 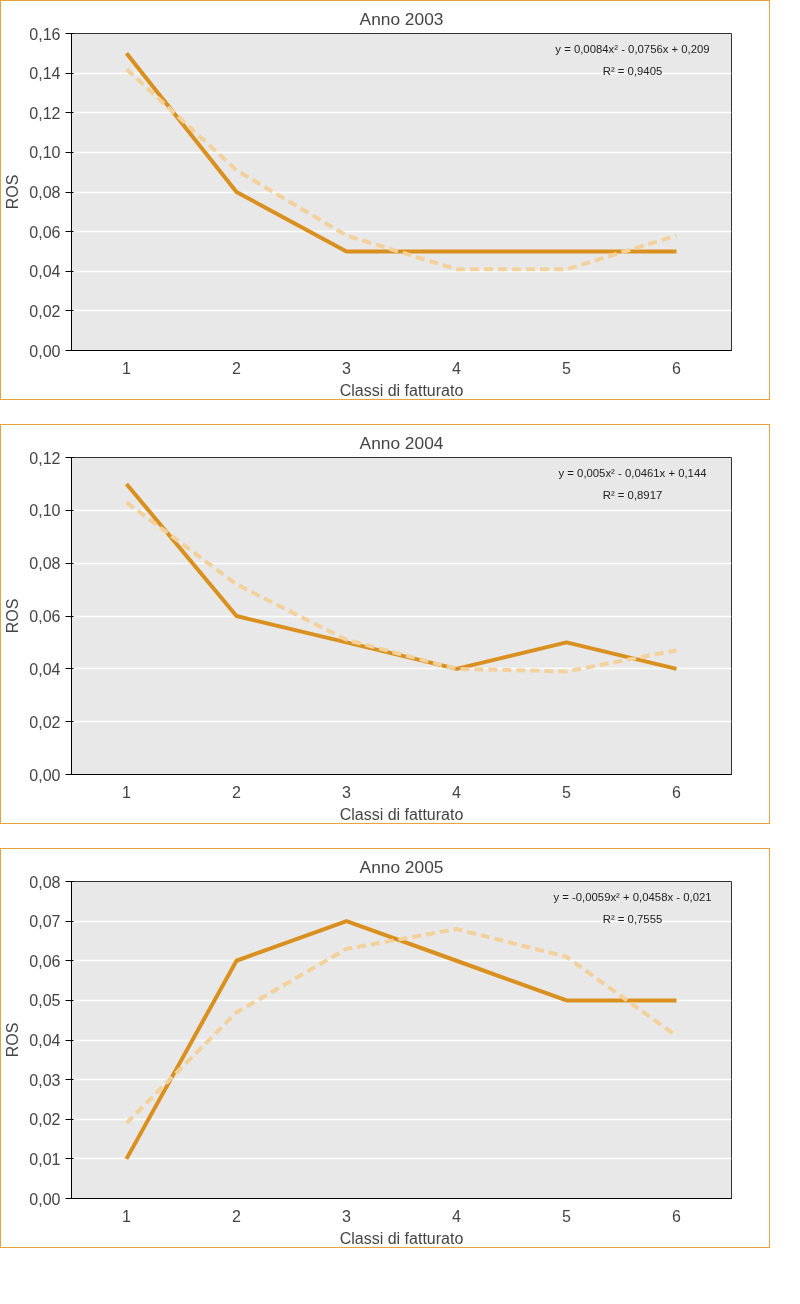 I want to click on annotation: R² = 0,8917, so click(x=632, y=495).